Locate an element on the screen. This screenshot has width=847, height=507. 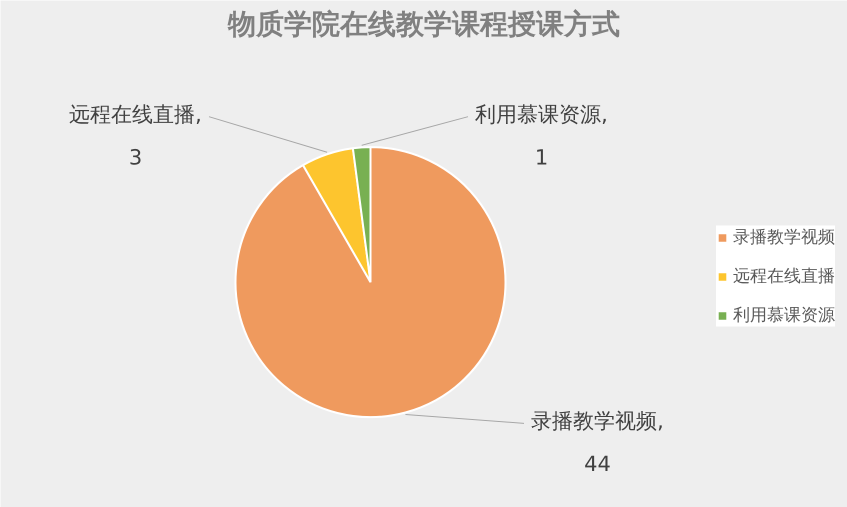
chart-title: 物质学院在线教学课程授课方式 is located at coordinates (423, 24).